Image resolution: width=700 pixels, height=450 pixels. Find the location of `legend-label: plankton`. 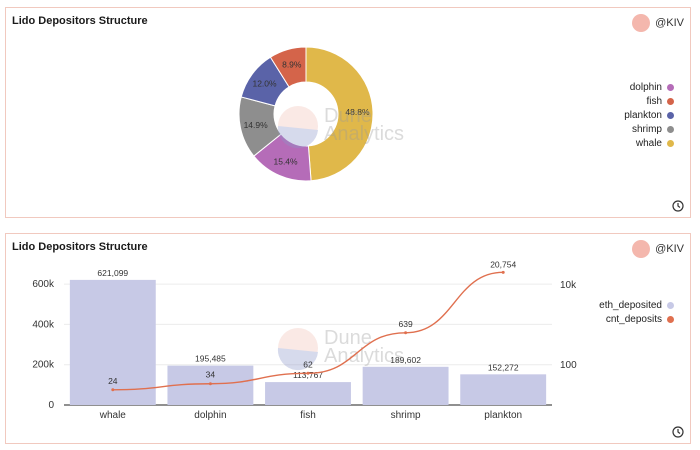

legend-label: plankton is located at coordinates (643, 115).